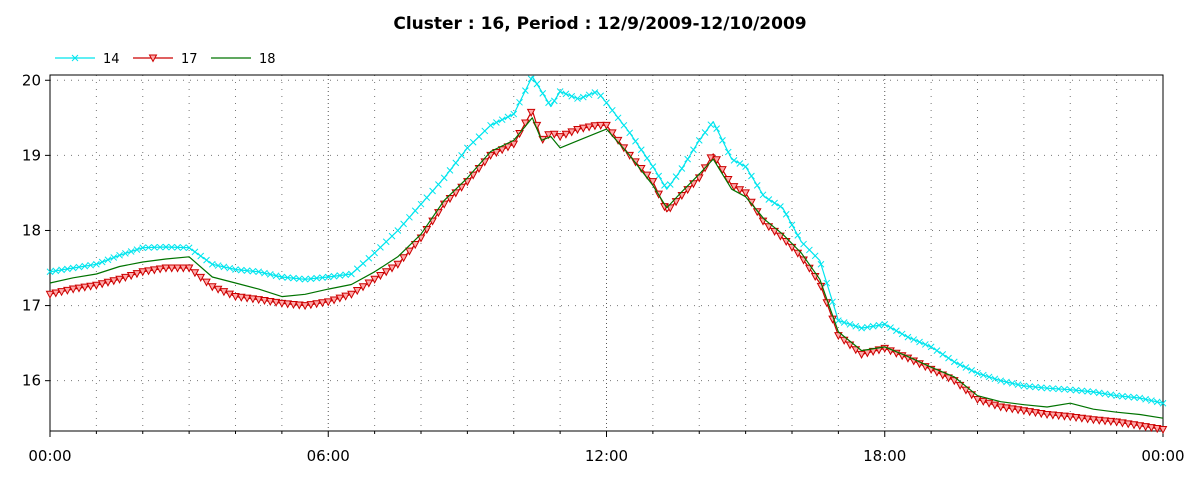  What do you see at coordinates (328, 456) in the screenshot?
I see `x-tick-label: 06:00` at bounding box center [328, 456].